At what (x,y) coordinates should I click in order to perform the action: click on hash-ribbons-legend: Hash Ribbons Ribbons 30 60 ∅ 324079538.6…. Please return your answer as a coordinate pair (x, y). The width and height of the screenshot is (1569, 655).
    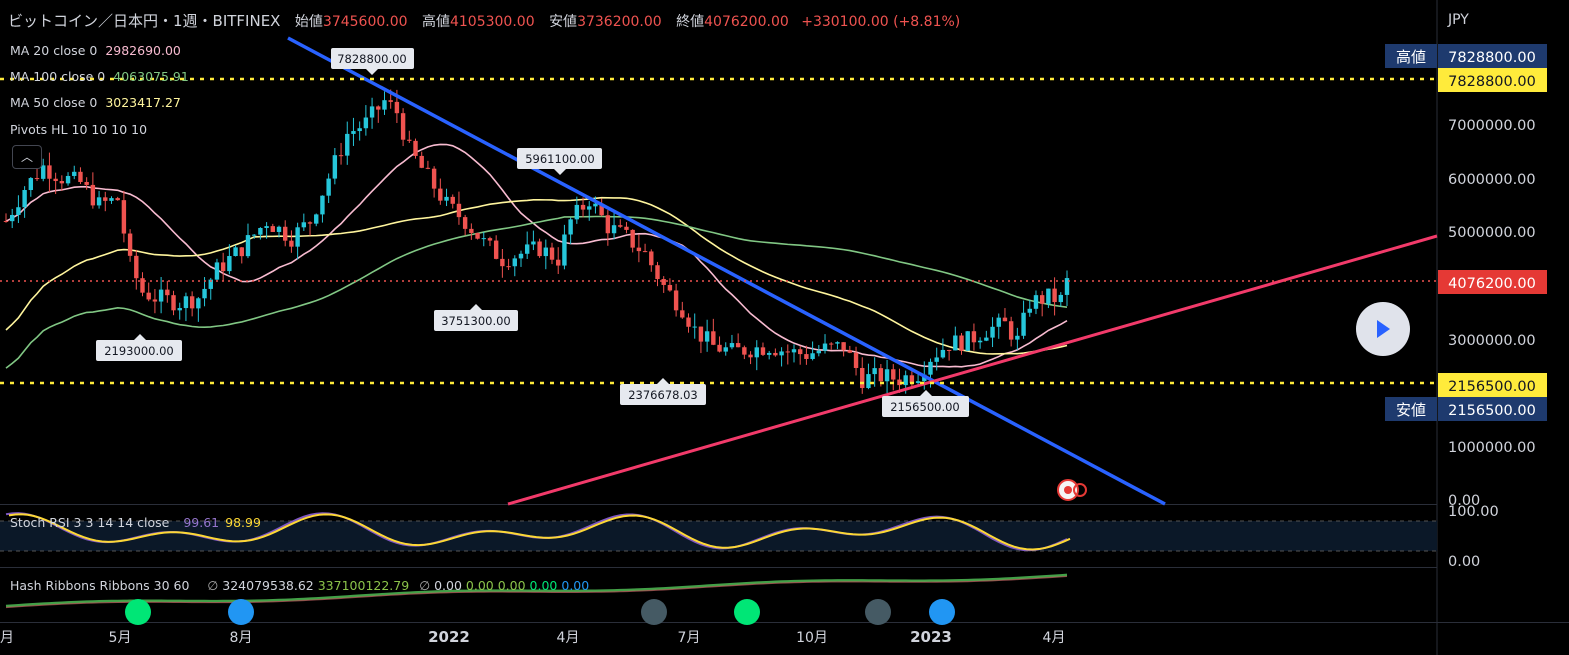
    Looking at the image, I should click on (299, 585).